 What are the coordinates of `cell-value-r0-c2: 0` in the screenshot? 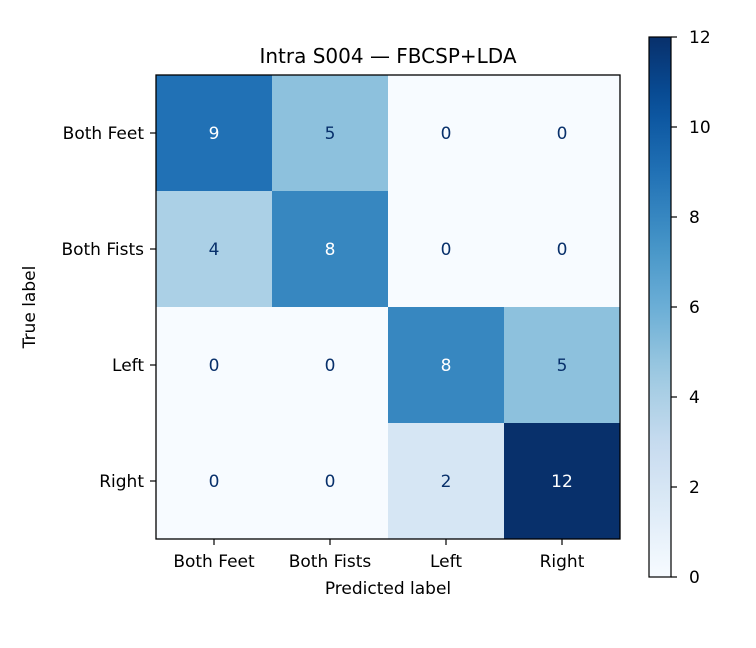 It's located at (446, 134).